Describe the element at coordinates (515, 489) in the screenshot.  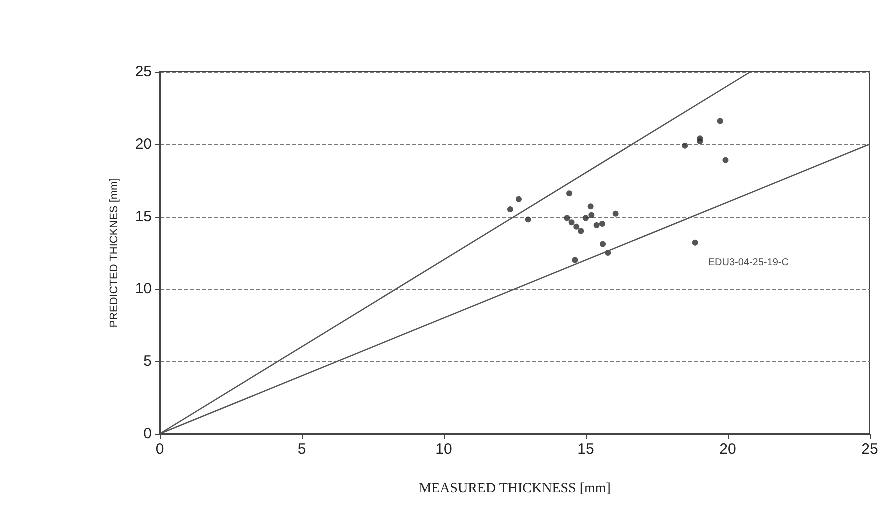
I see `x-axis-title: MEASURED THICKNESS [mm]` at that location.